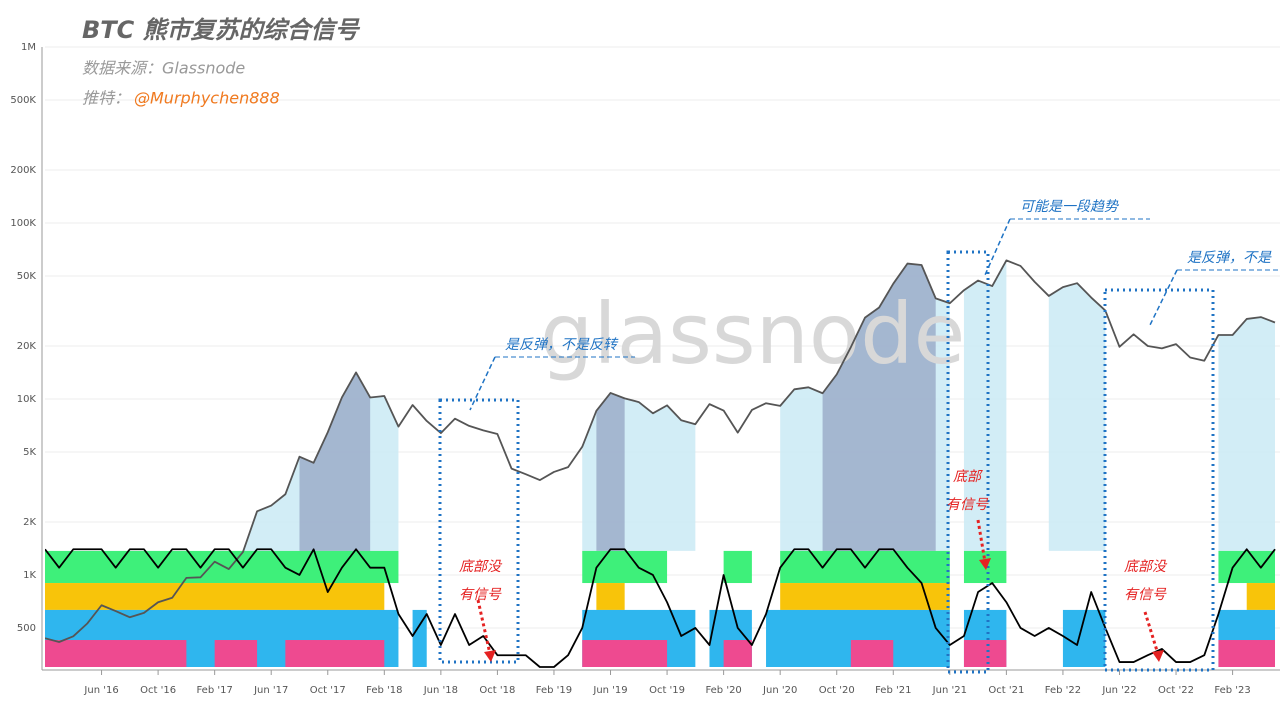 This screenshot has height=720, width=1280. Describe the element at coordinates (837, 690) in the screenshot. I see `x-tick-label: Oct '20` at that location.